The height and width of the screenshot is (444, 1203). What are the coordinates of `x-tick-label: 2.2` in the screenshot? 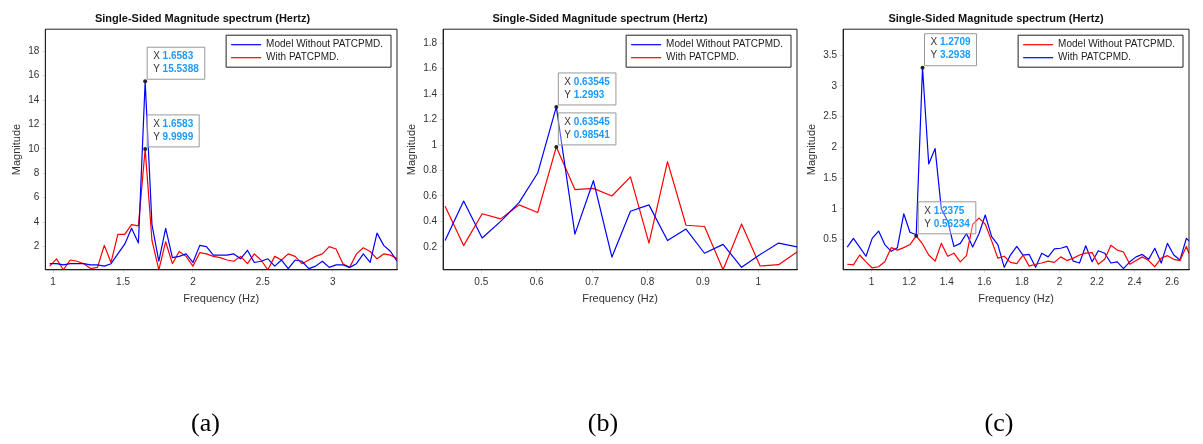 It's located at (1097, 281).